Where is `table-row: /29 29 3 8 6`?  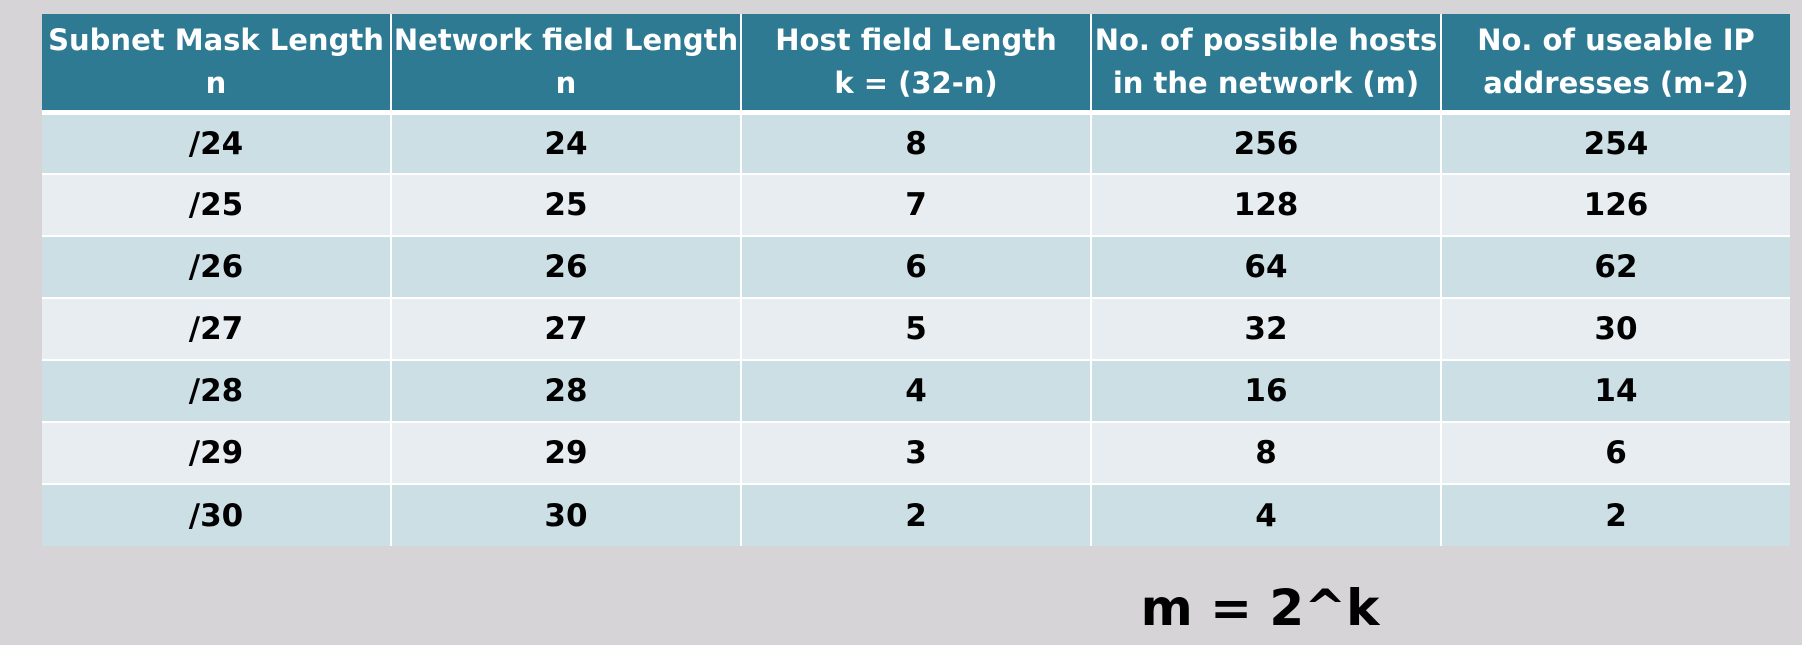
table-row: /29 29 3 8 6 is located at coordinates (916, 452).